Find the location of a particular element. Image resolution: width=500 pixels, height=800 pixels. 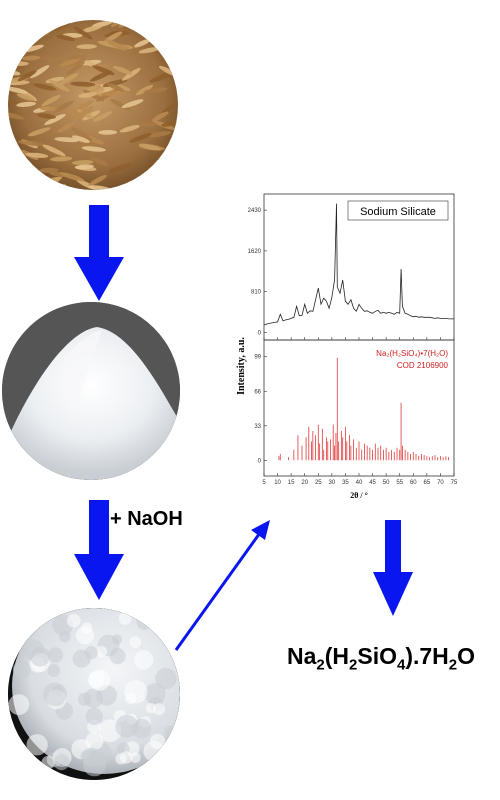

x-tick-label: 40 is located at coordinates (359, 483).